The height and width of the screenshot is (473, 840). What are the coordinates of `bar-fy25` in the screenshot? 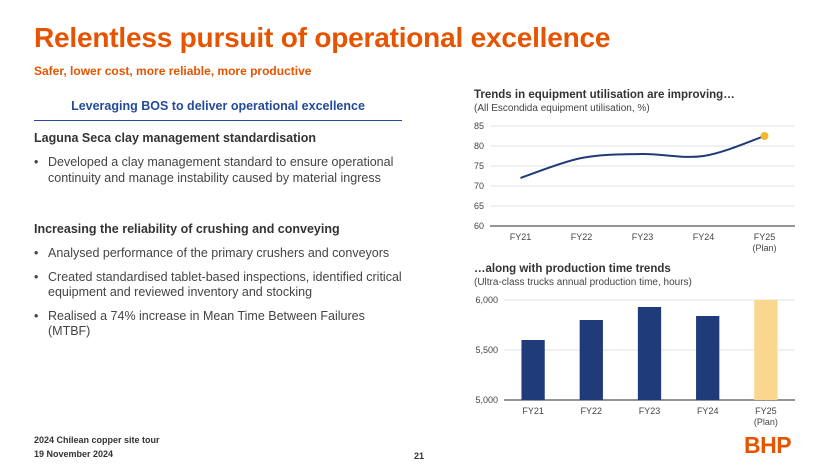 It's located at (766, 350).